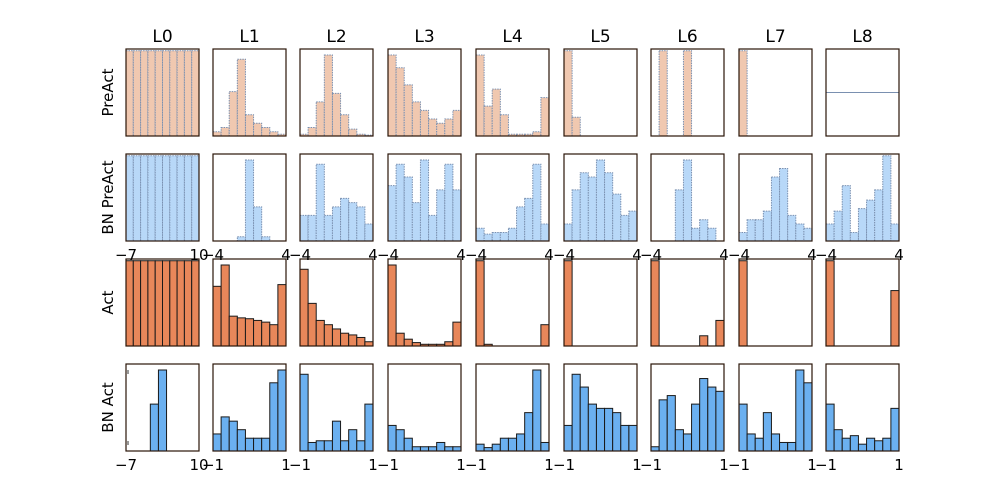 Image resolution: width=1000 pixels, height=500 pixels. What do you see at coordinates (687, 92) in the screenshot?
I see `panel-preact-l6` at bounding box center [687, 92].